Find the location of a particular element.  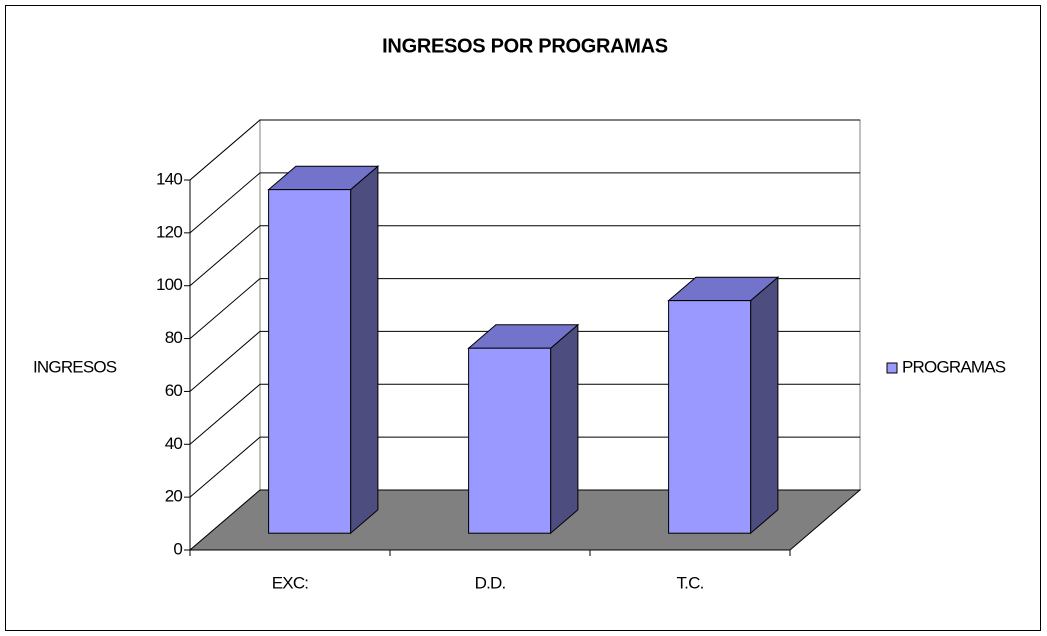

y-tick-label: 60 is located at coordinates (174, 390).